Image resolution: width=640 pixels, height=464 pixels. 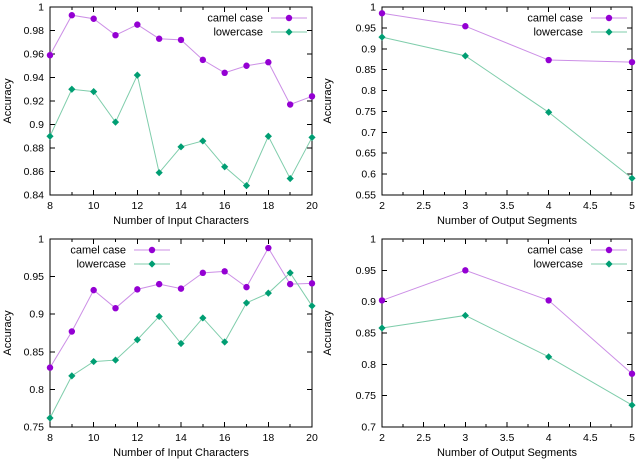 What do you see at coordinates (34, 196) in the screenshot?
I see `y-tick-label: 0.84` at bounding box center [34, 196].